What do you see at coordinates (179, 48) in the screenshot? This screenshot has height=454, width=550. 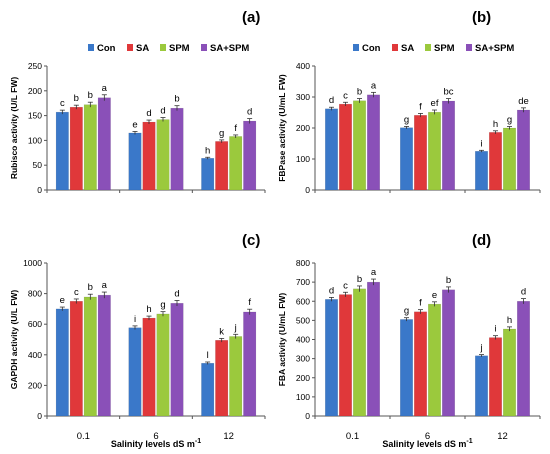 I see `legend-entry: SPM` at bounding box center [179, 48].